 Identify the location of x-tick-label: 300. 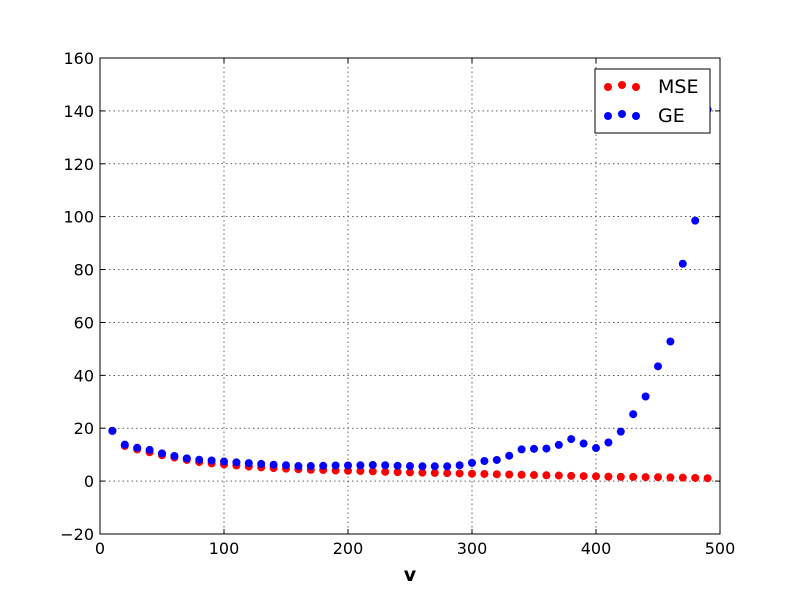
(472, 548).